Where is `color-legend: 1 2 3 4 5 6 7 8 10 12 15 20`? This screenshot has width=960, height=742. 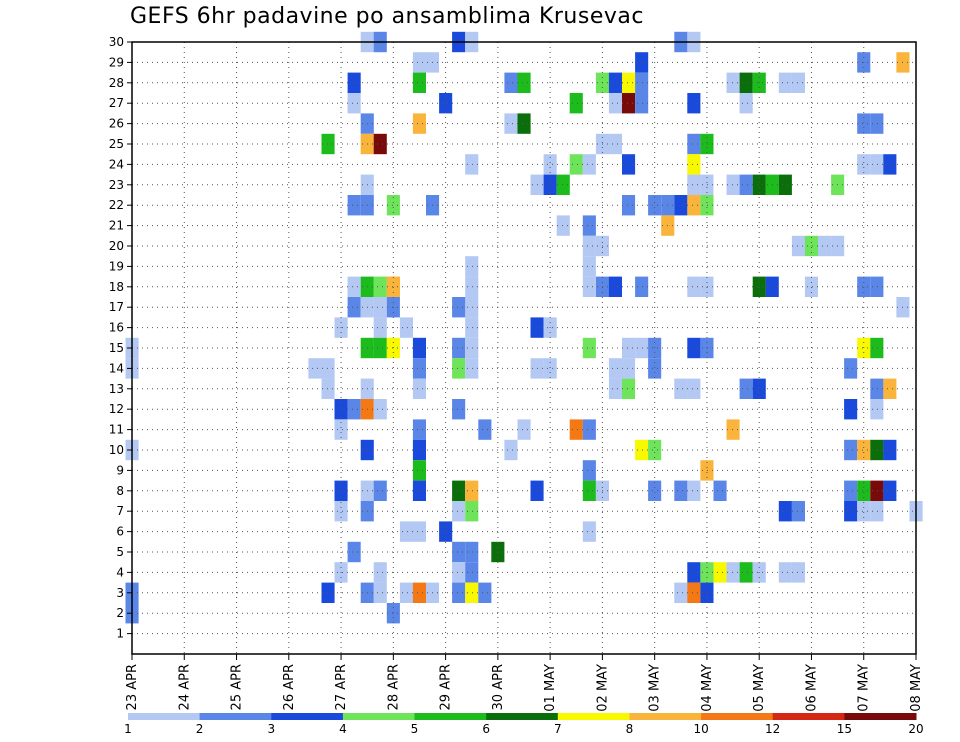 color-legend: 1 2 3 4 5 6 7 8 10 12 15 20 is located at coordinates (524, 724).